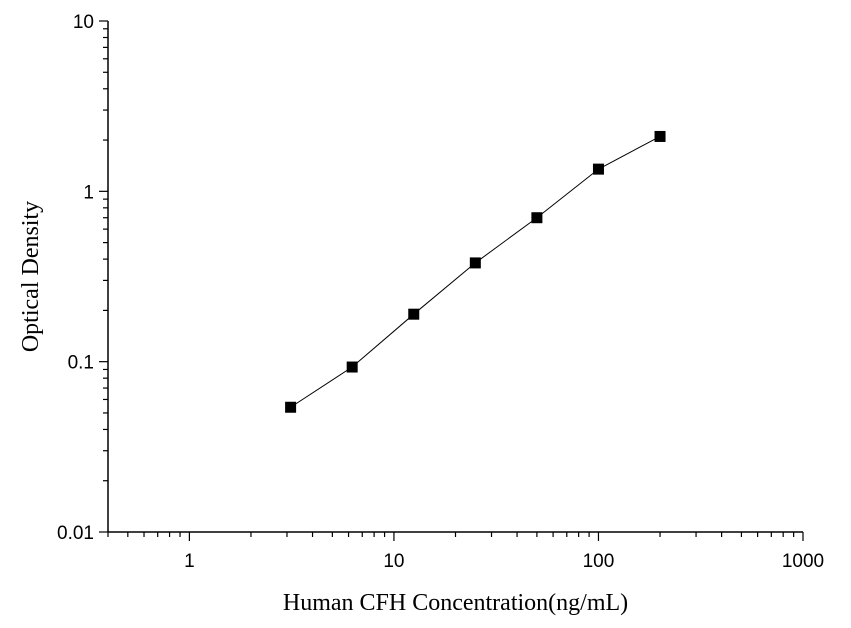  I want to click on x-tick-label: 100, so click(599, 561).